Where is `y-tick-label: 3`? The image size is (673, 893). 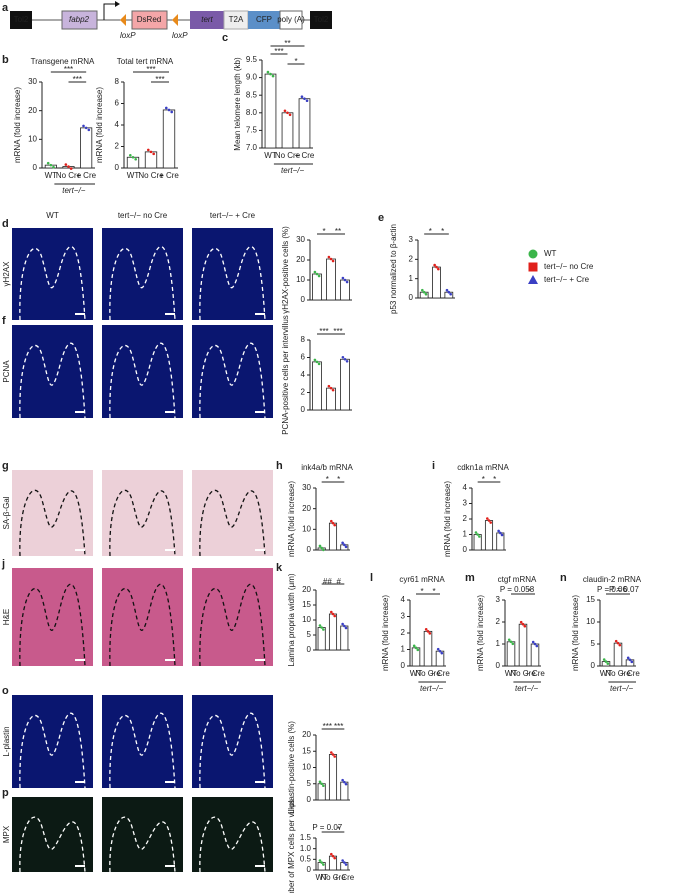 y-tick-label: 3 is located at coordinates (411, 239).